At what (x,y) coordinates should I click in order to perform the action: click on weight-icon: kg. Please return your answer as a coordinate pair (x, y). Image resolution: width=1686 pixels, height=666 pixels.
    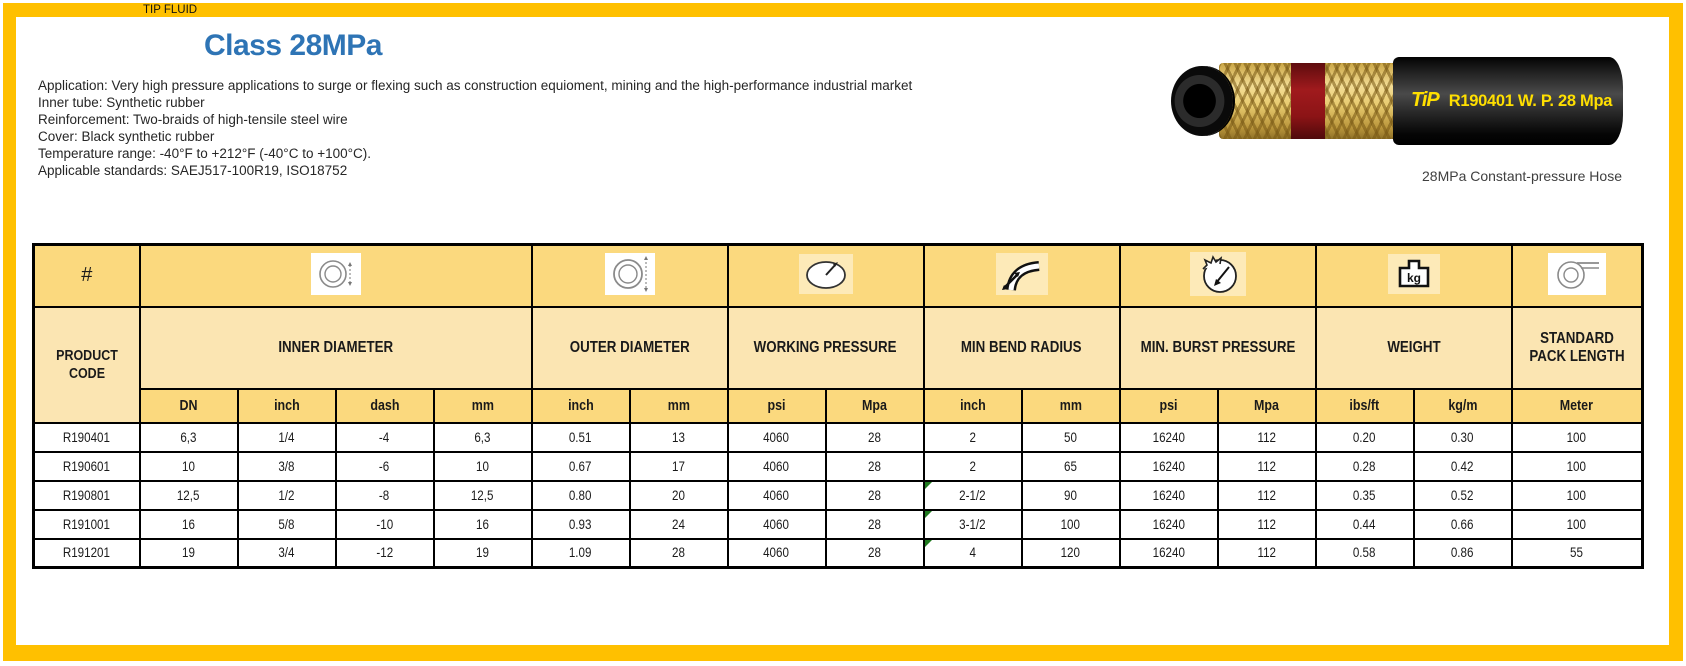
    Looking at the image, I should click on (1413, 273).